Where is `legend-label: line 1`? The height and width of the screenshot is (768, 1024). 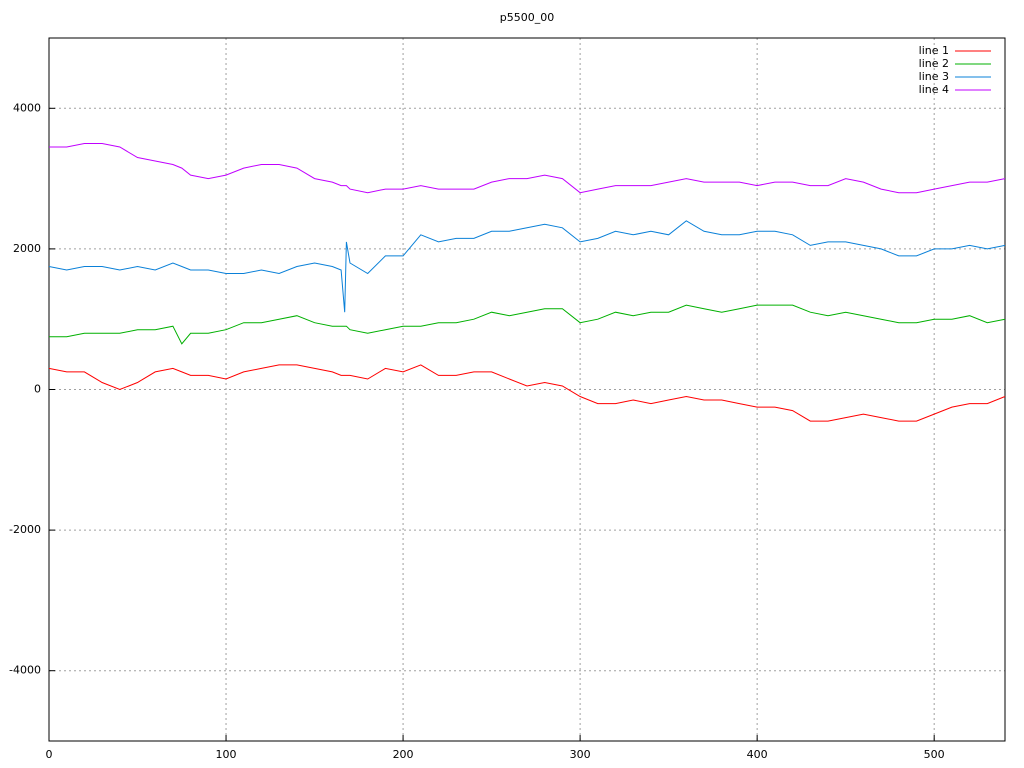
legend-label: line 1 is located at coordinates (934, 50).